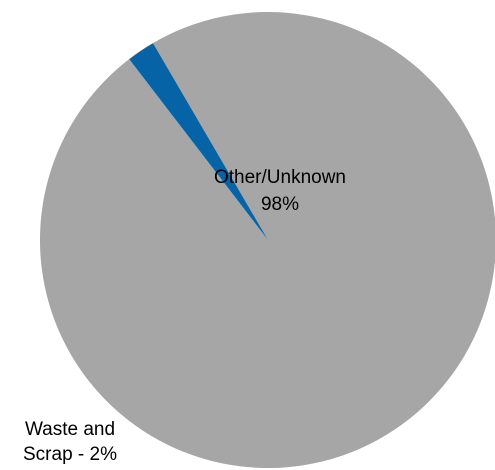  I want to click on slice-label-other-unknown-name: Other/Unknown, so click(280, 177).